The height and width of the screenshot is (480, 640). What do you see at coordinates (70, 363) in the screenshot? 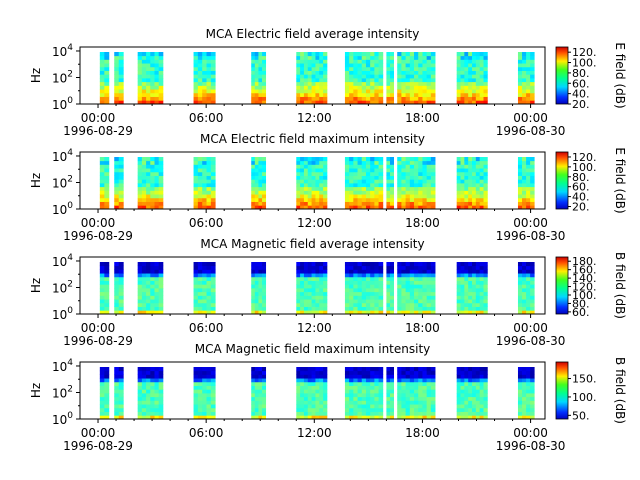
I see `y-tick-exponent: 4` at bounding box center [70, 363].